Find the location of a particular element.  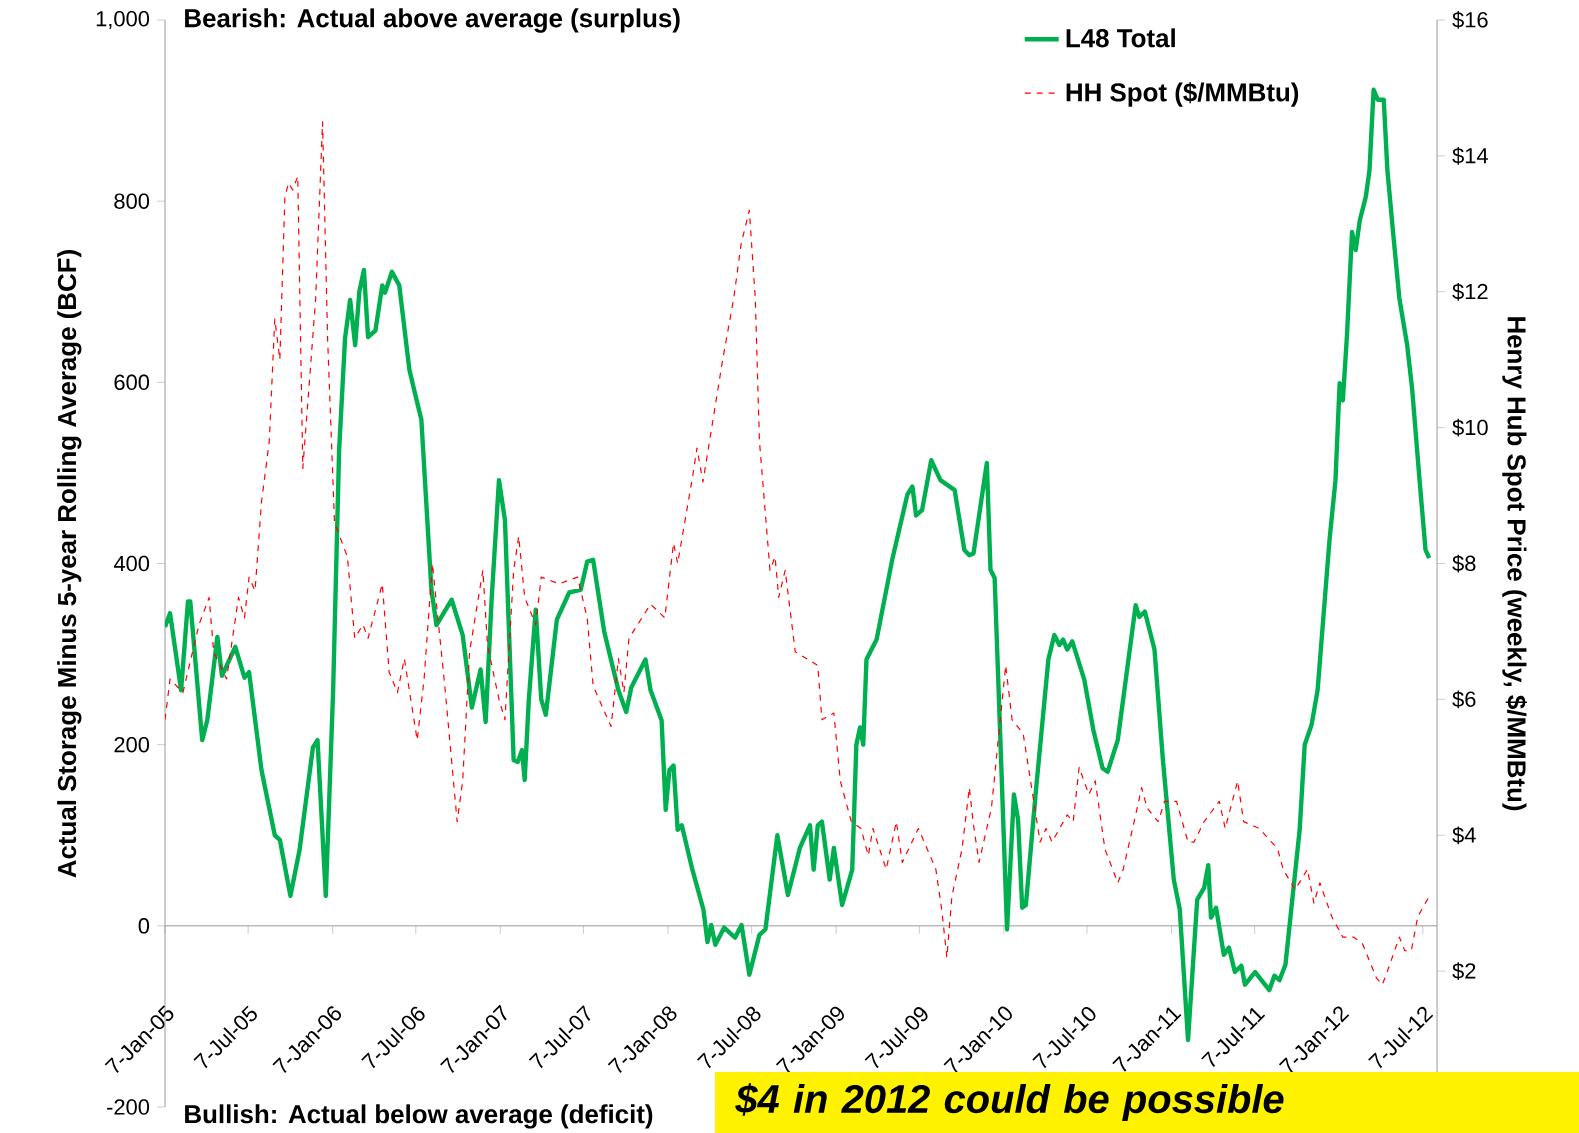

y2-tick-label: $12 is located at coordinates (1470, 291).